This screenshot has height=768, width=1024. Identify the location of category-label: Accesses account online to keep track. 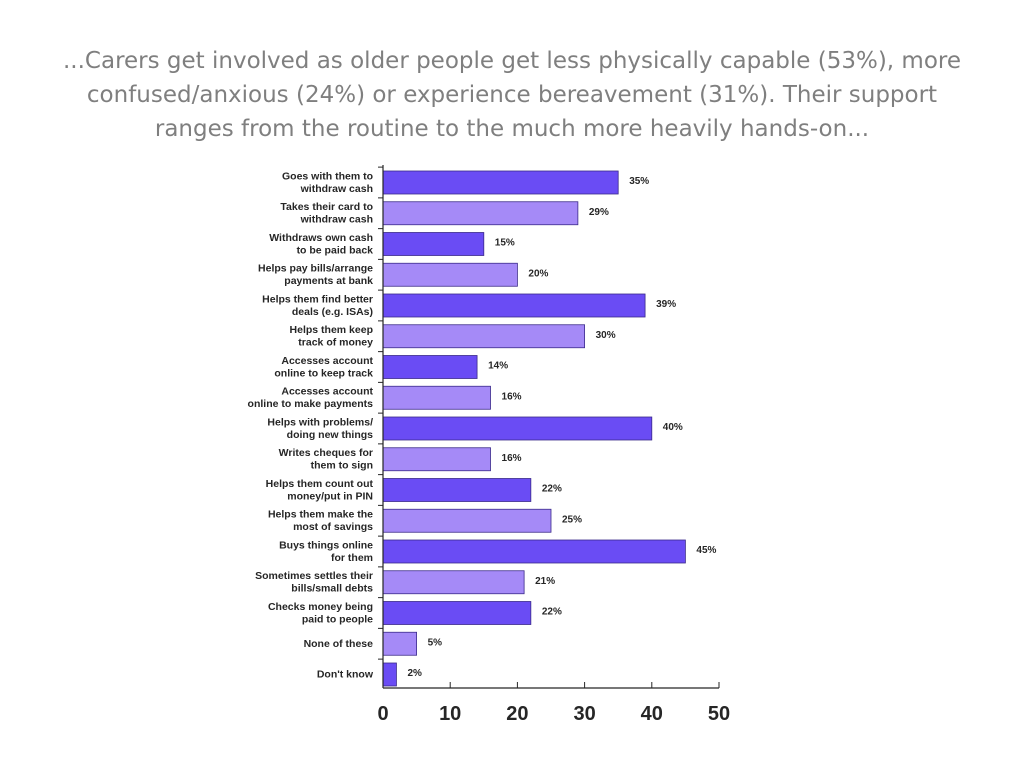
(323, 367).